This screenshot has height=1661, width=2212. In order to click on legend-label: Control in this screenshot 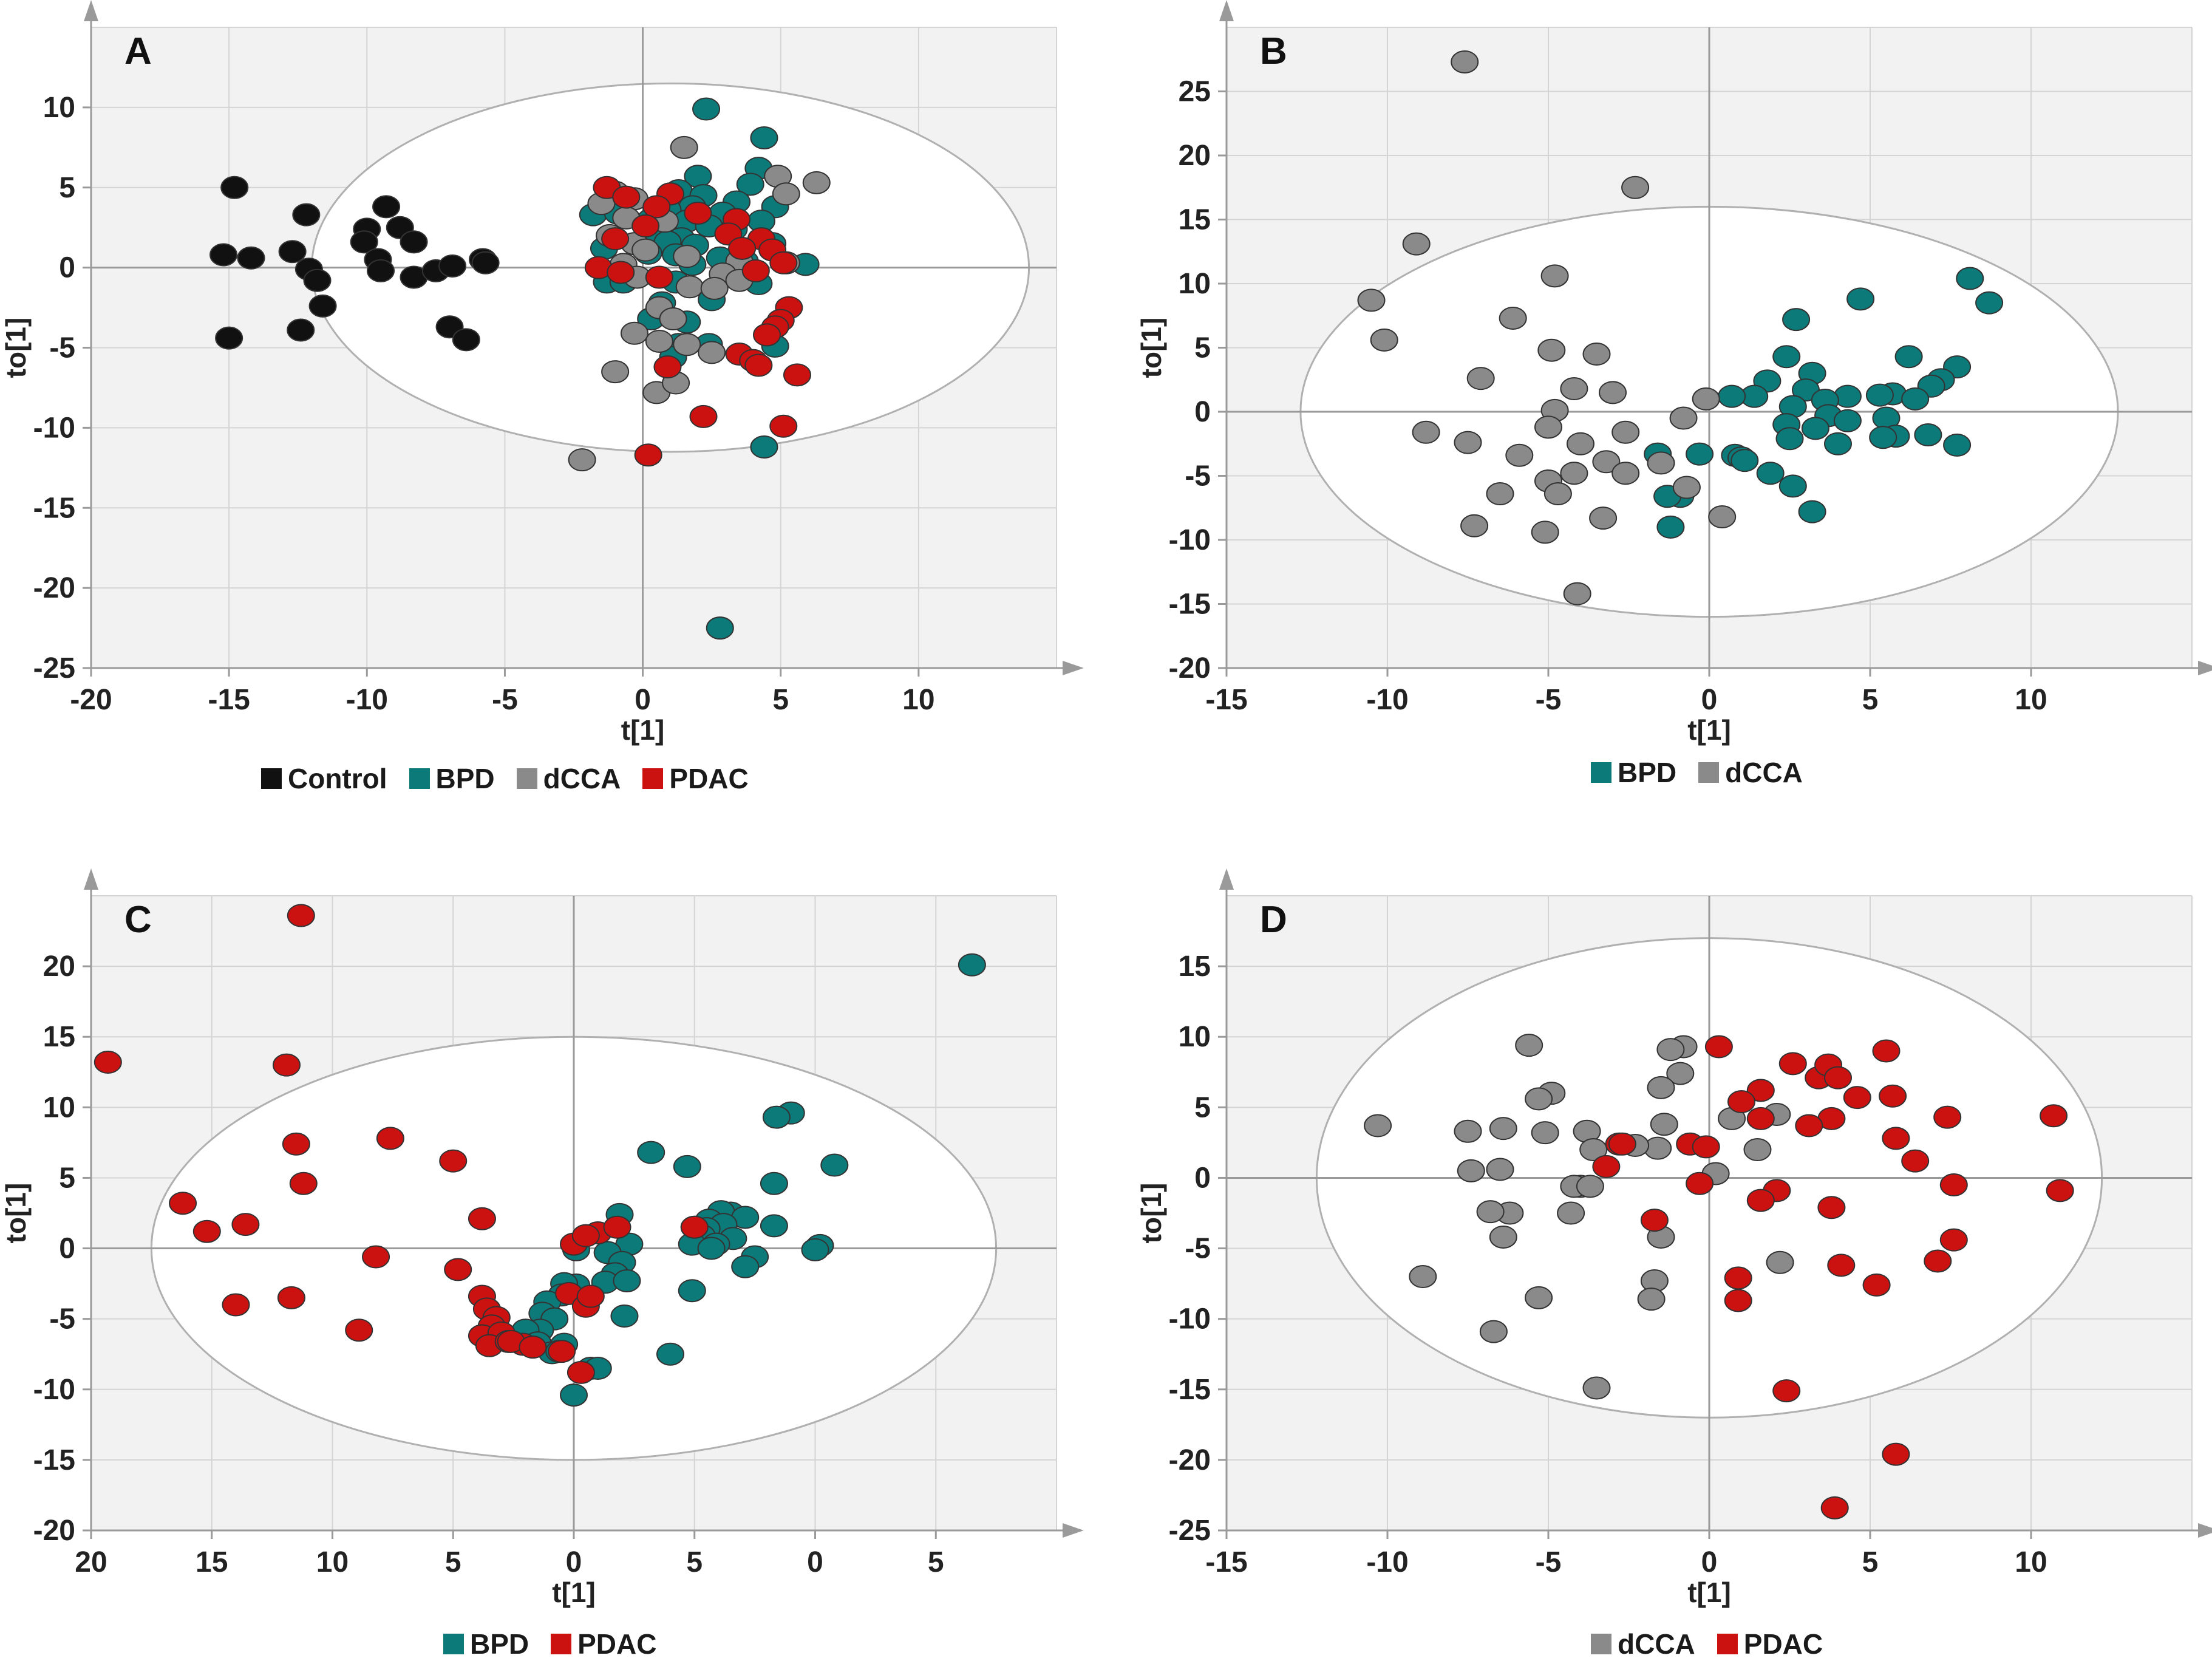, I will do `click(337, 778)`.